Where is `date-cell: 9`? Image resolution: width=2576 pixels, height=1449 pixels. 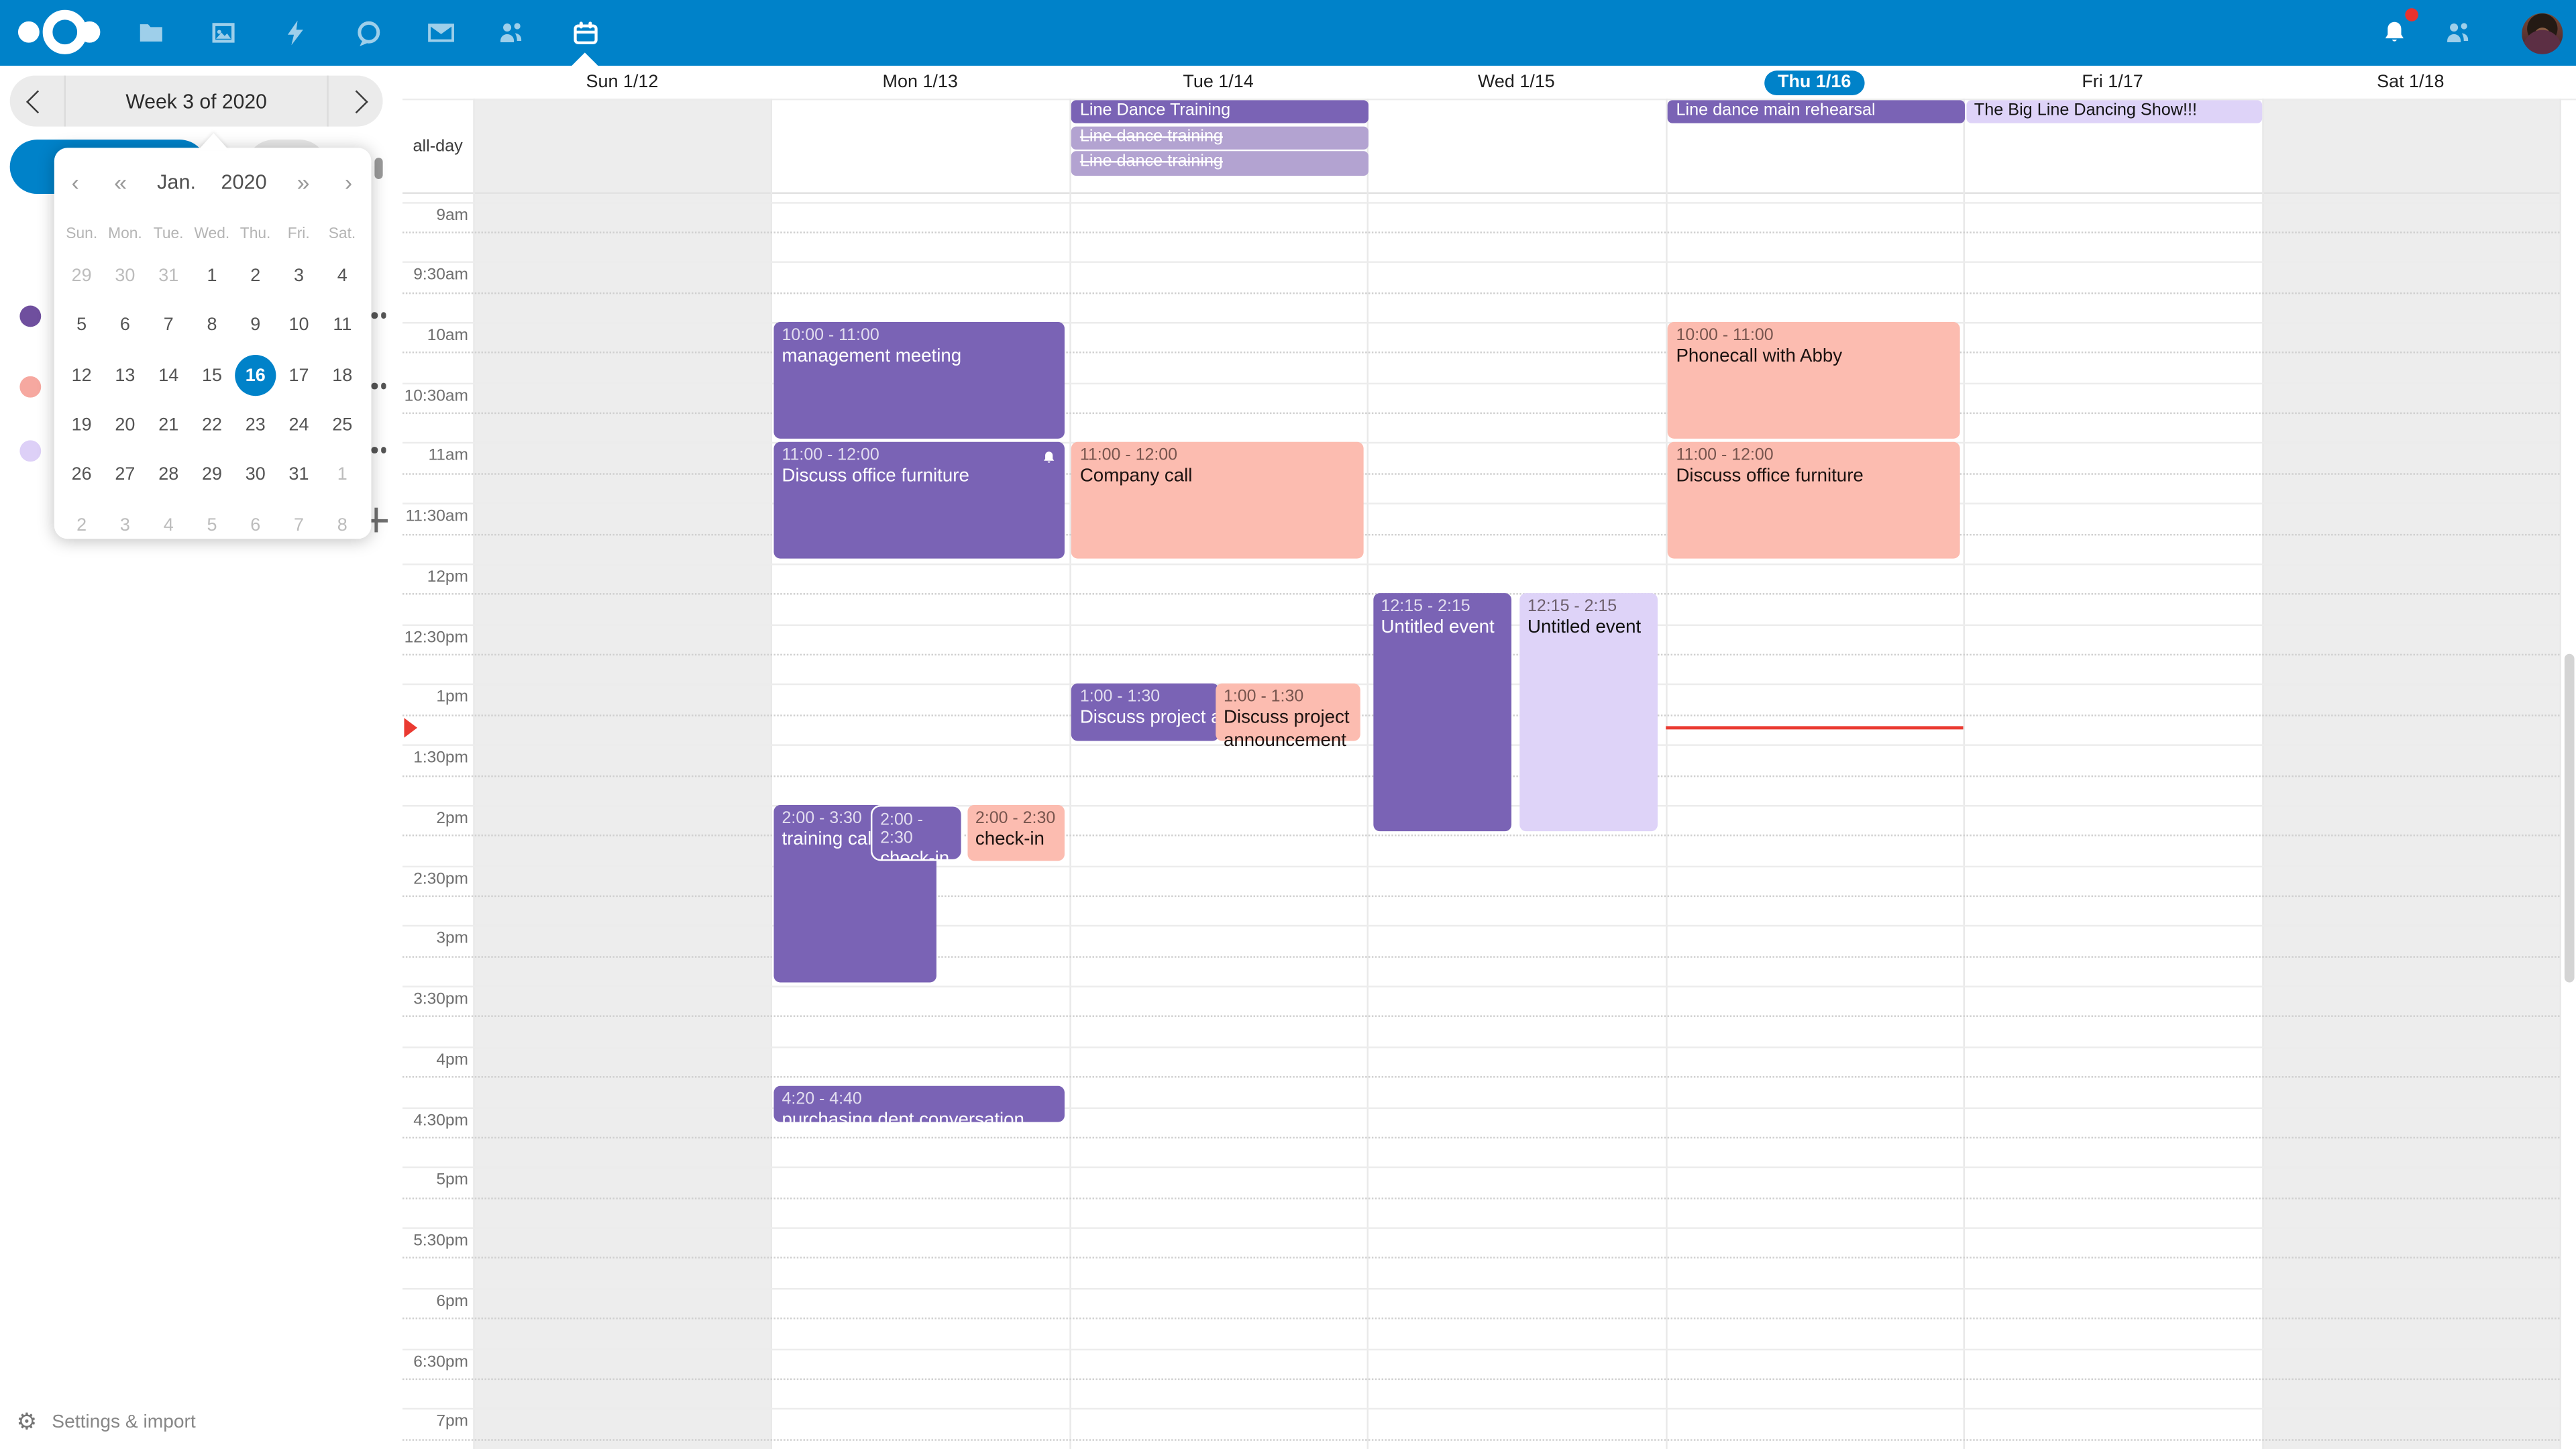
date-cell: 9 is located at coordinates (255, 326).